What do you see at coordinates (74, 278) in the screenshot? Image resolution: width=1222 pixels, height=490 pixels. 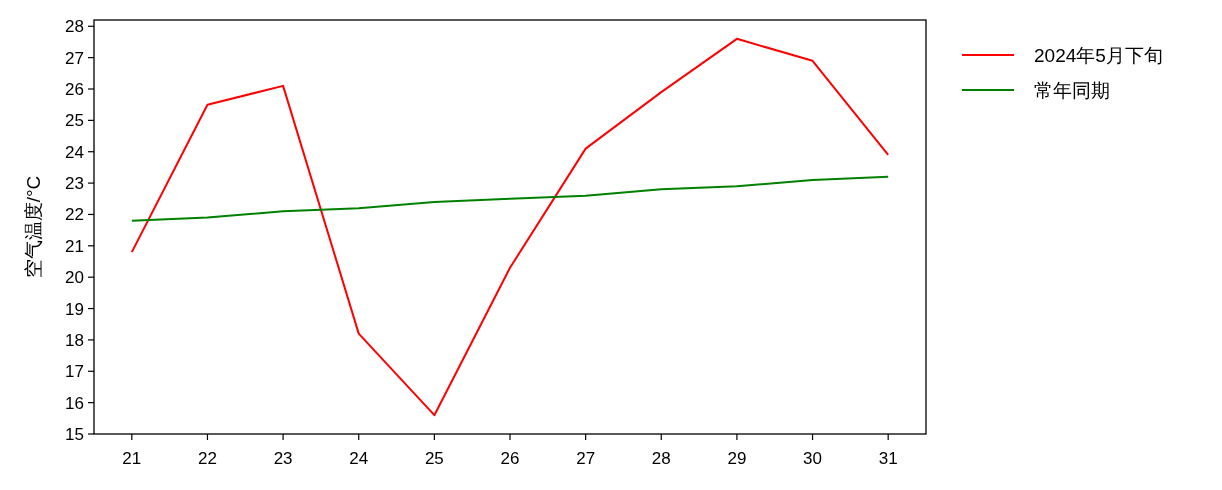 I see `y-tick-label: 20` at bounding box center [74, 278].